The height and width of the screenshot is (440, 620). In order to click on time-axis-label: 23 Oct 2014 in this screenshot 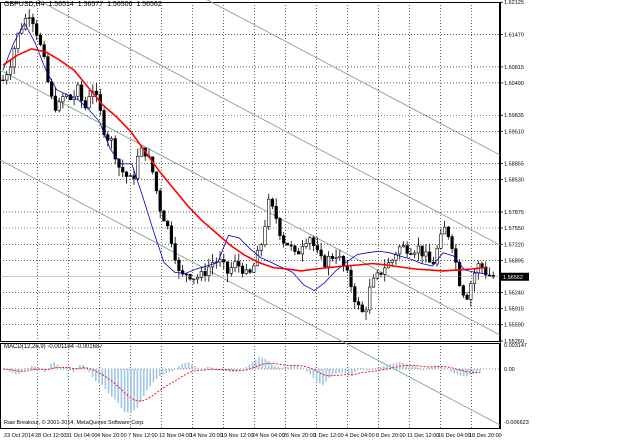, I will do `click(19, 436)`.